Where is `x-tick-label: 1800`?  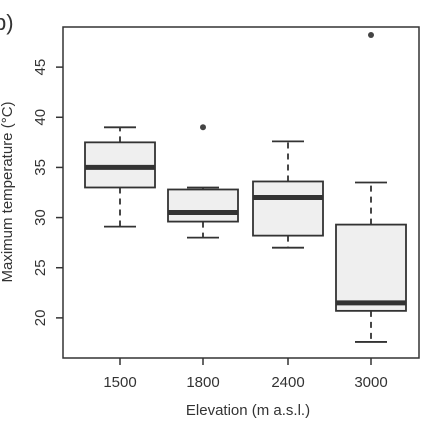
x-tick-label: 1800 is located at coordinates (202, 382).